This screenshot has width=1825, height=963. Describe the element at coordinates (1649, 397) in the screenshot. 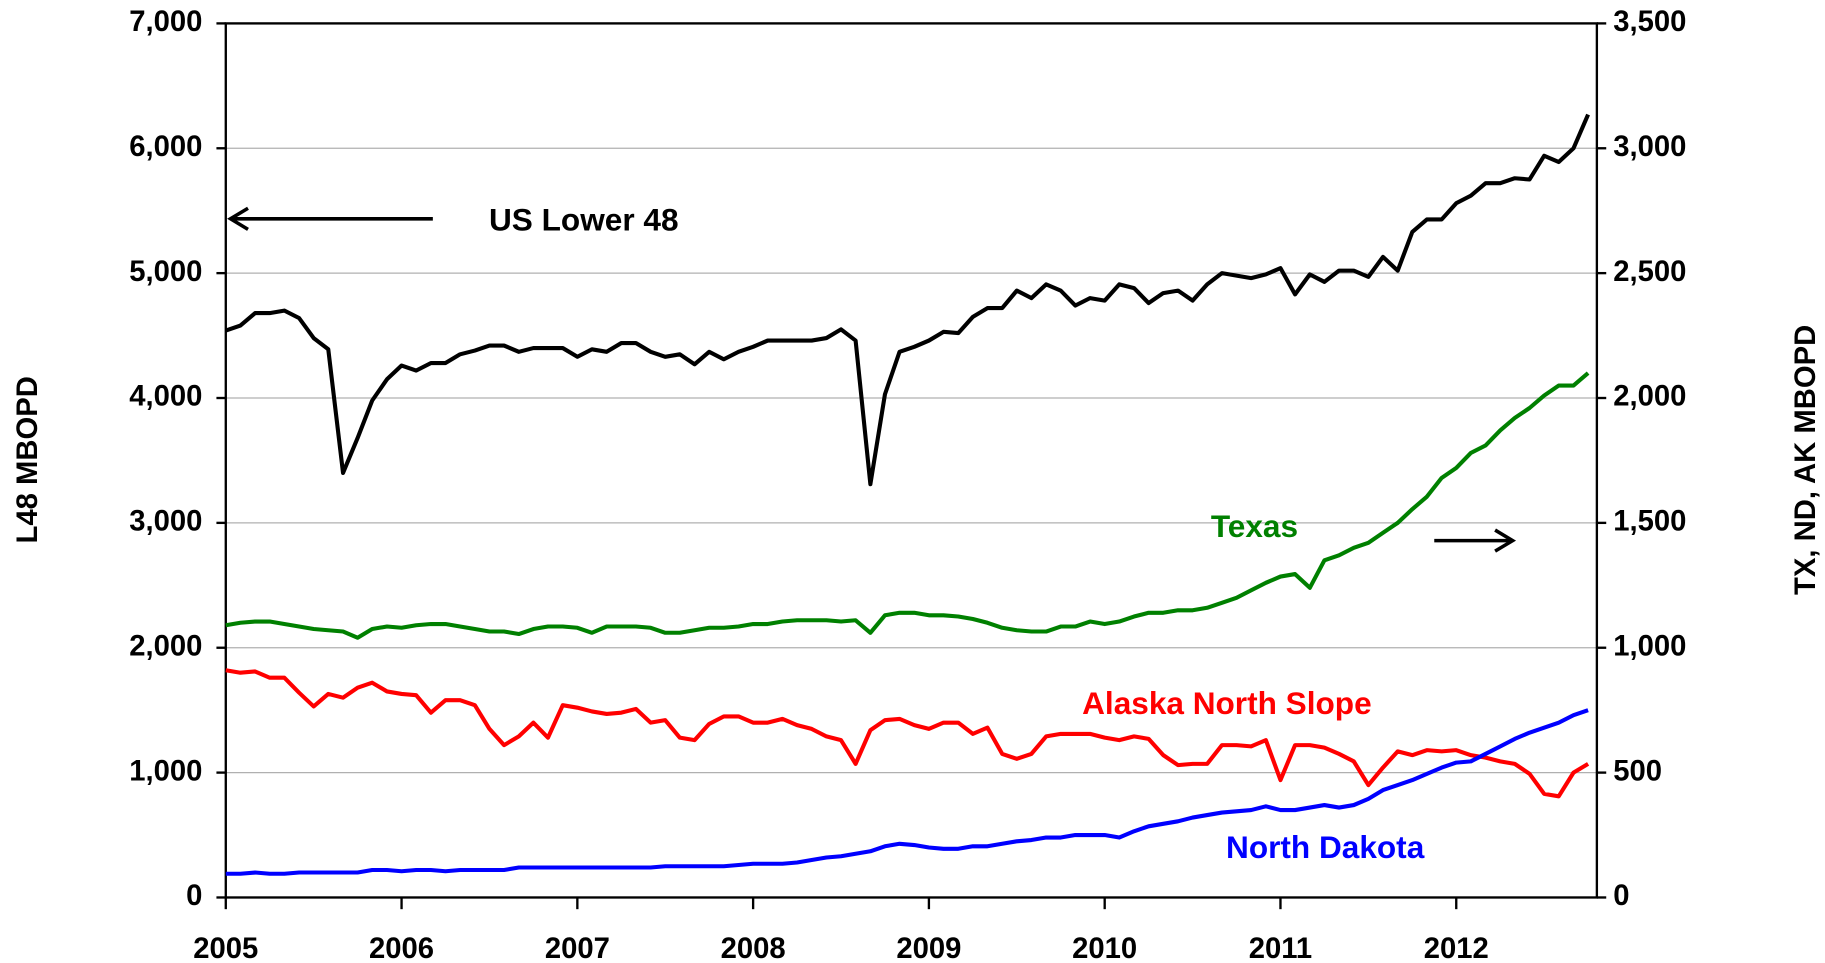

I see `y2-tick-label: 2,000` at that location.